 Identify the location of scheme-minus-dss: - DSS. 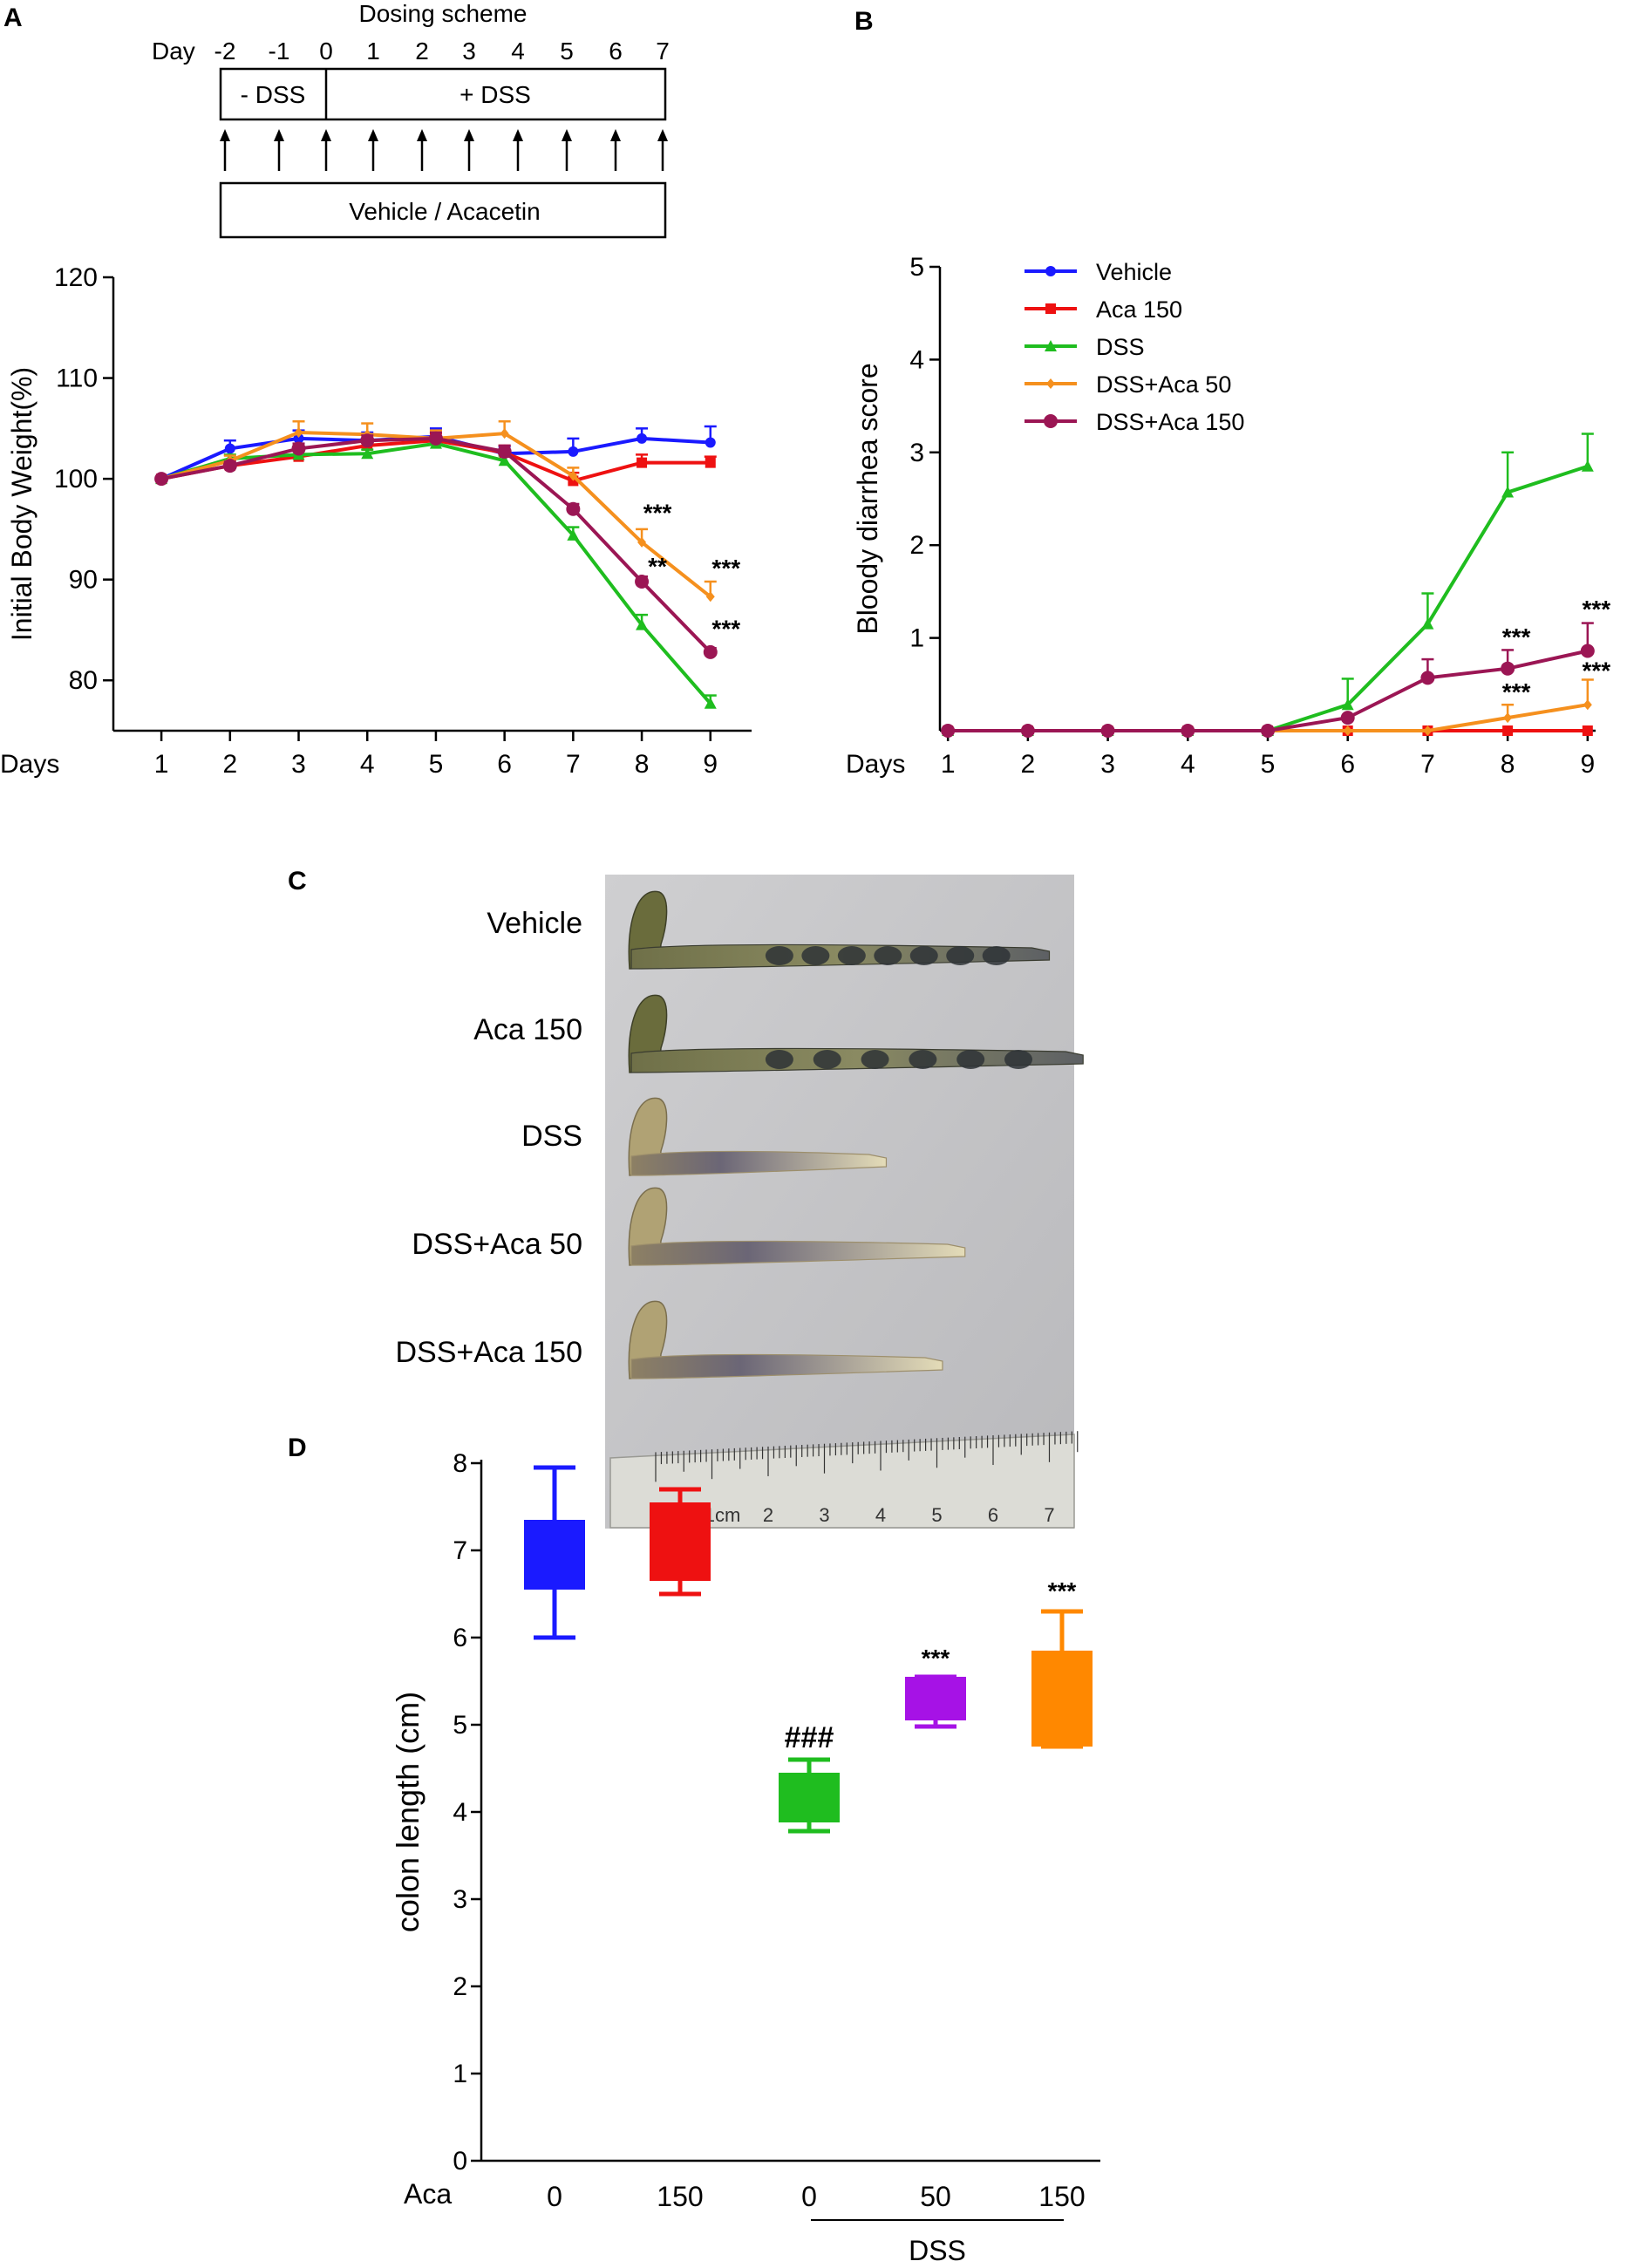
(273, 94).